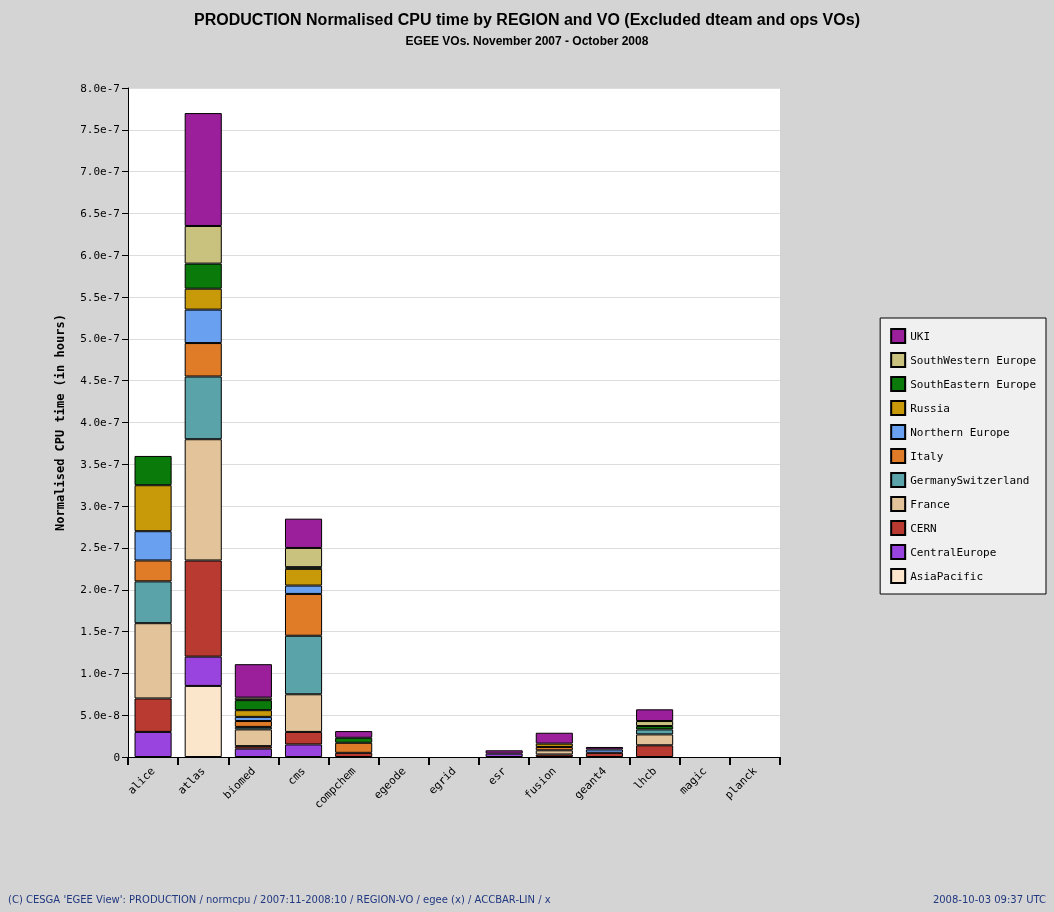  Describe the element at coordinates (100, 130) in the screenshot. I see `y-tick-label: 7.5e-7` at that location.